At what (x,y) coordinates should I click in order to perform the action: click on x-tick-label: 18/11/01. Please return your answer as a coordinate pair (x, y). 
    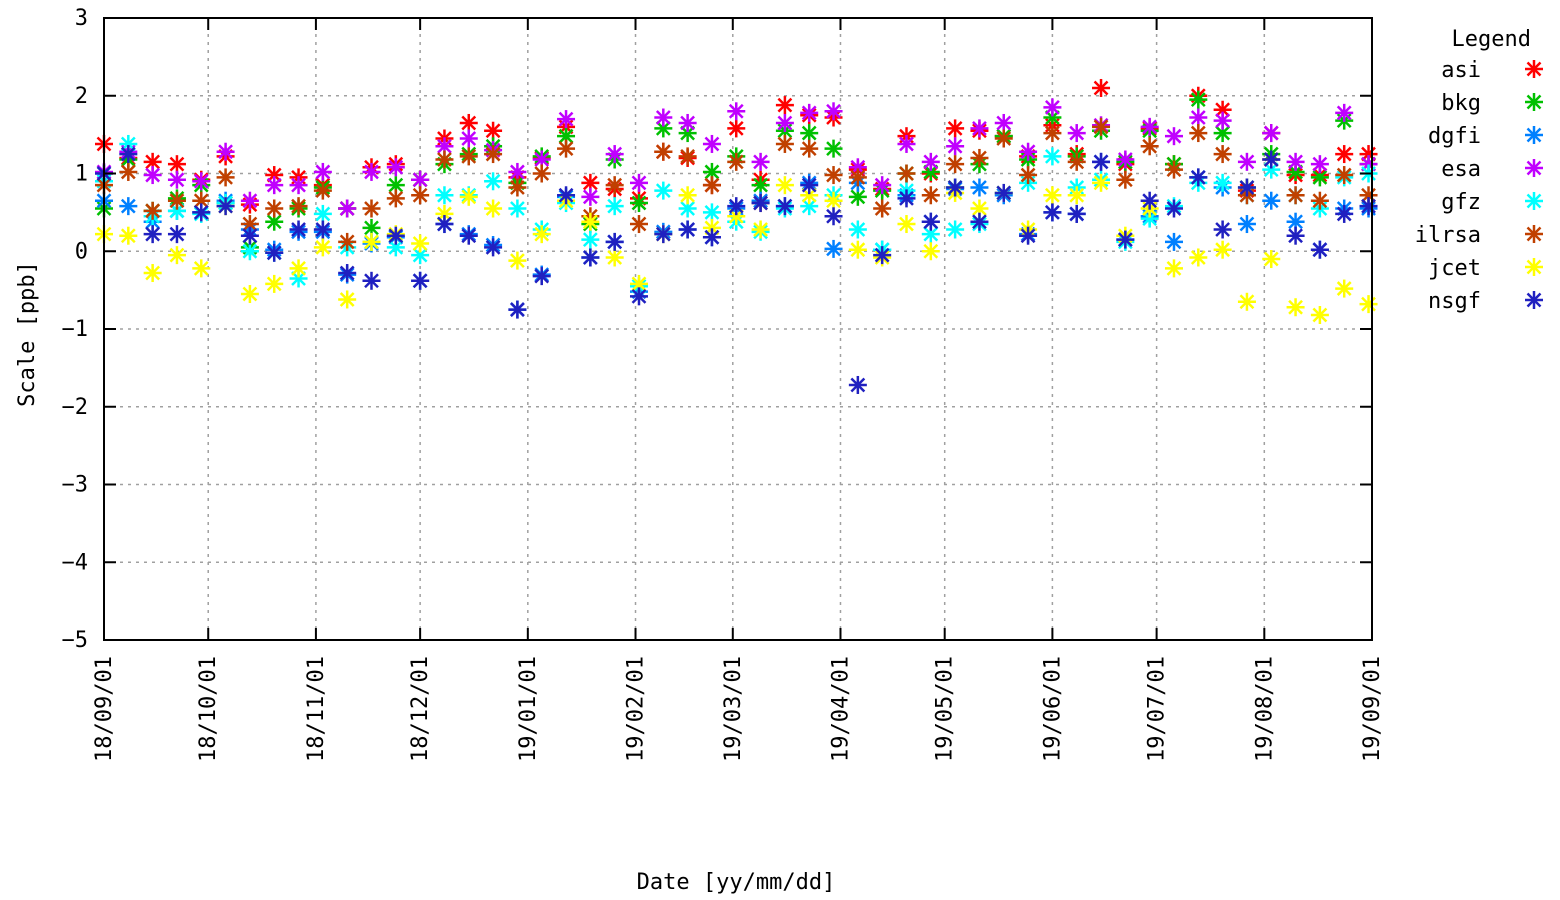
    Looking at the image, I should click on (316, 709).